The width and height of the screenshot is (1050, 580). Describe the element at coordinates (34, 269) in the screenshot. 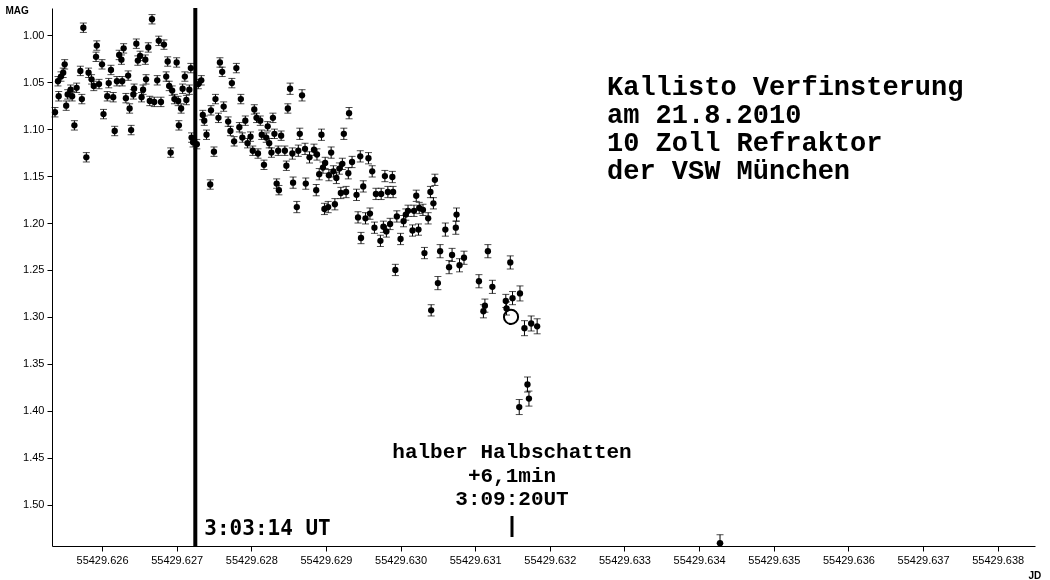

I see `y-tick-label: 1.25` at that location.